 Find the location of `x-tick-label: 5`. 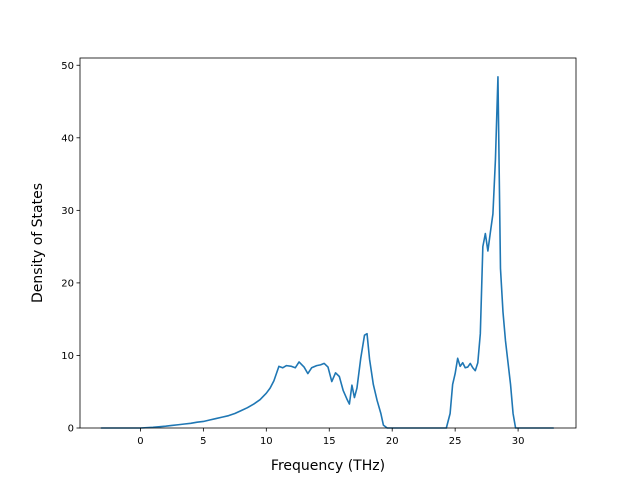

x-tick-label: 5 is located at coordinates (203, 441).